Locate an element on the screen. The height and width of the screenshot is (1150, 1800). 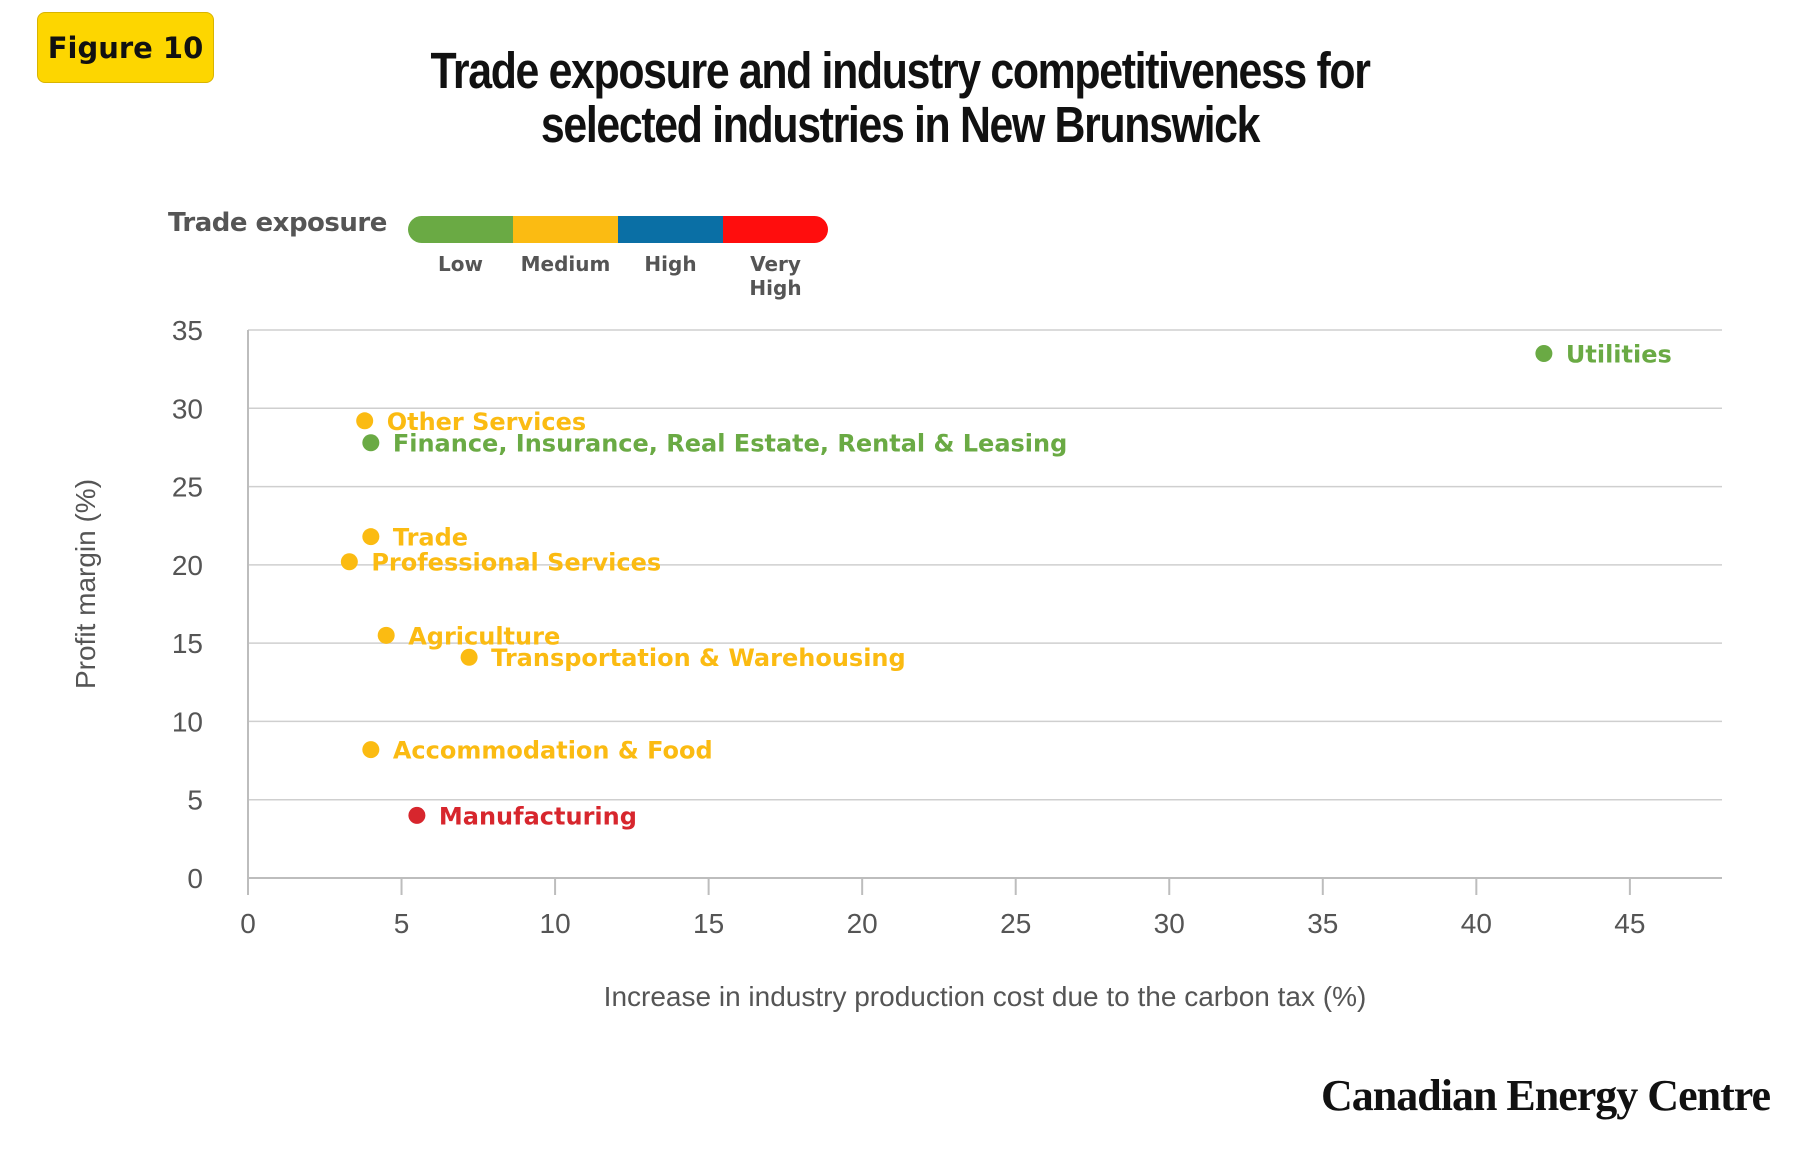
data-point-label: Accommodation & Food is located at coordinates (553, 751).